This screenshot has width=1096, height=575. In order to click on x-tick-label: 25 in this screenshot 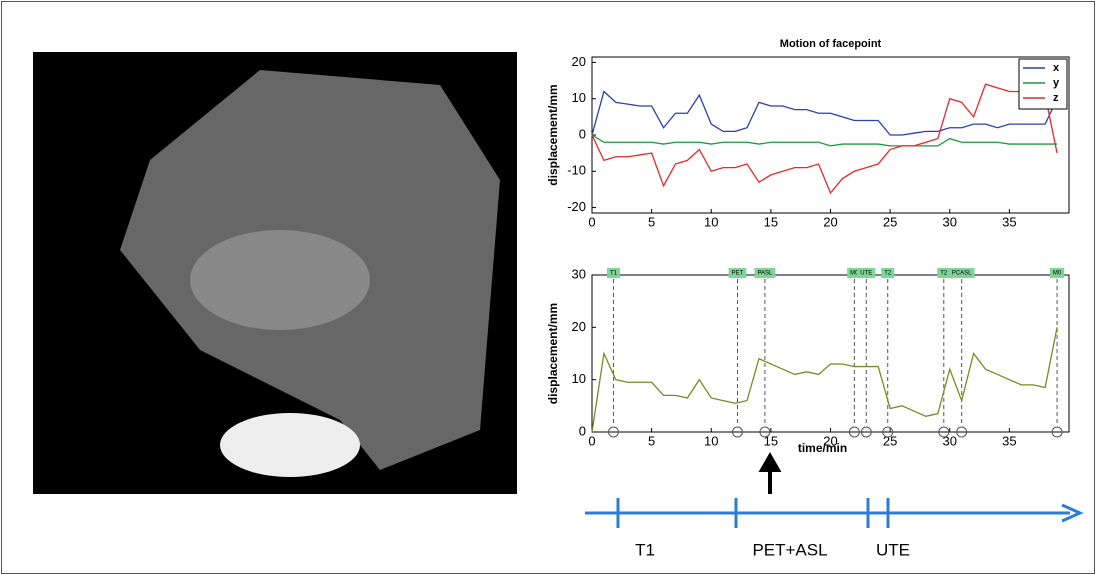, I will do `click(890, 221)`.